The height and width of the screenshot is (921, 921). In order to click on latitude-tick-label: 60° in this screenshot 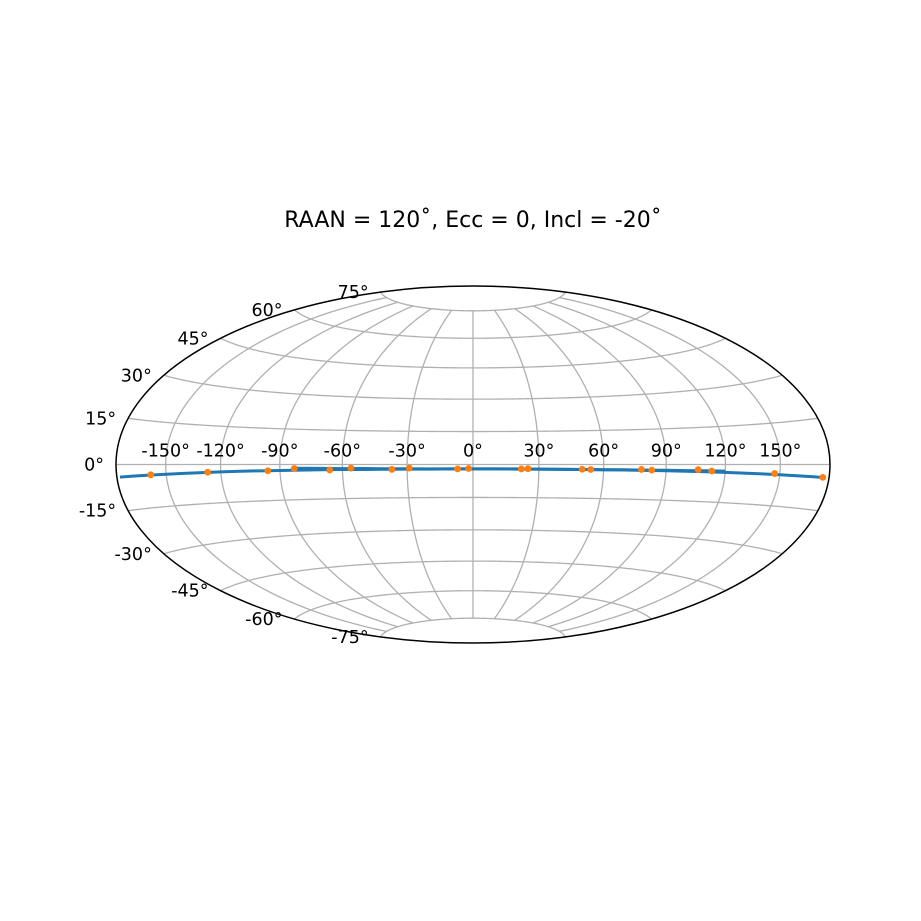, I will do `click(266, 311)`.